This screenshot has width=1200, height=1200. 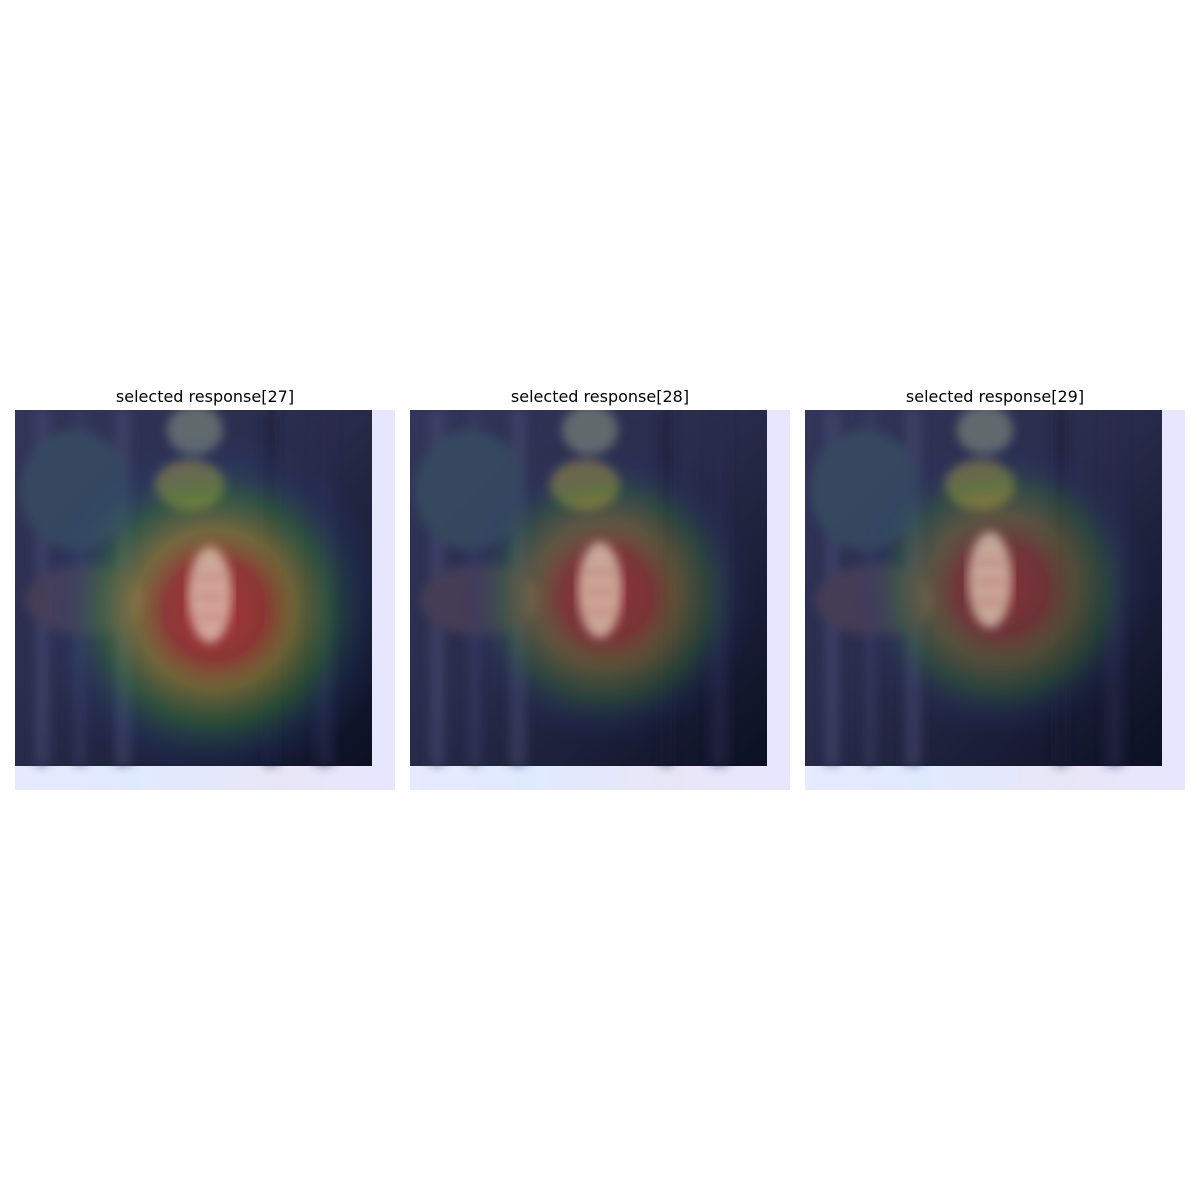 I want to click on panel-28: selected response[28], so click(x=600, y=586).